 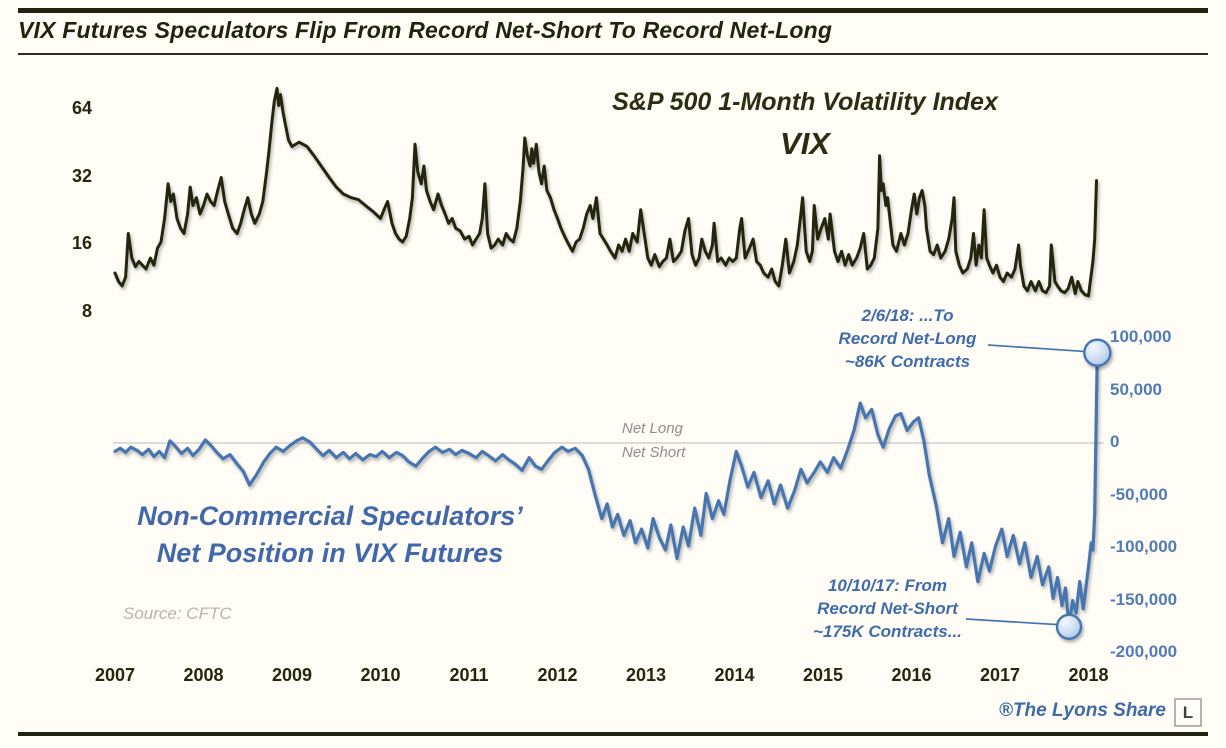 What do you see at coordinates (115, 675) in the screenshot?
I see `x-tick-label: 2007` at bounding box center [115, 675].